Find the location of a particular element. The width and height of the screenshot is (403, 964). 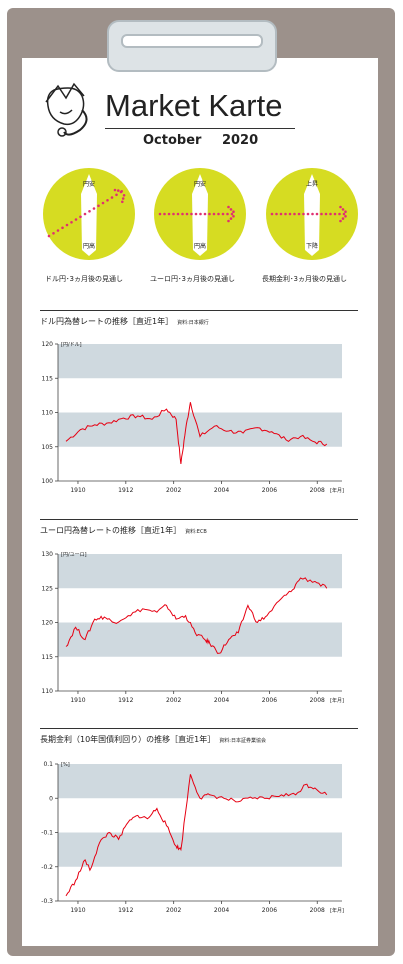

title-rule is located at coordinates (200, 128).